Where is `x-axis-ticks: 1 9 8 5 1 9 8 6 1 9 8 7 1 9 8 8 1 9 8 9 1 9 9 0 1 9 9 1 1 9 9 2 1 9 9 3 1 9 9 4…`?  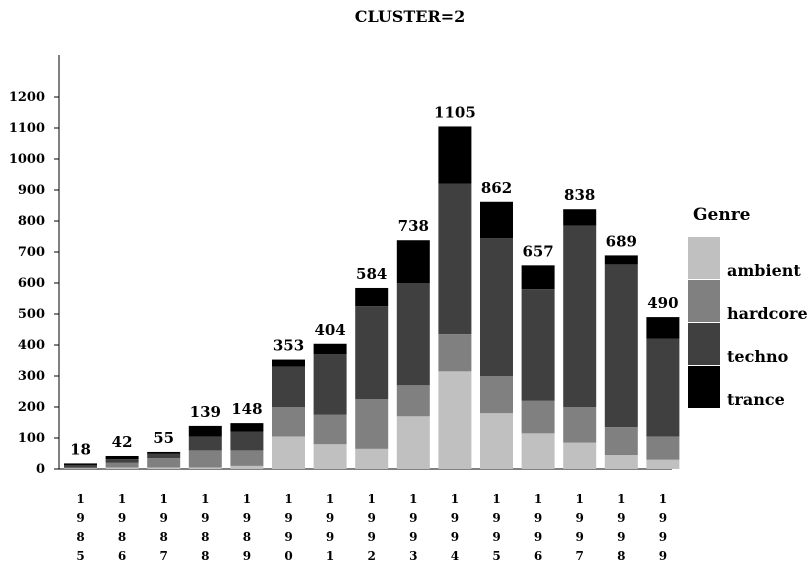
x-axis-ticks: 1 9 8 5 1 9 8 6 1 9 8 7 1 9 8 8 1 9 8 9 1 9 9 0 1 9 9 1 1 9 9 2 1 9 9 3 1 9 9 4… is located at coordinates (371, 527).